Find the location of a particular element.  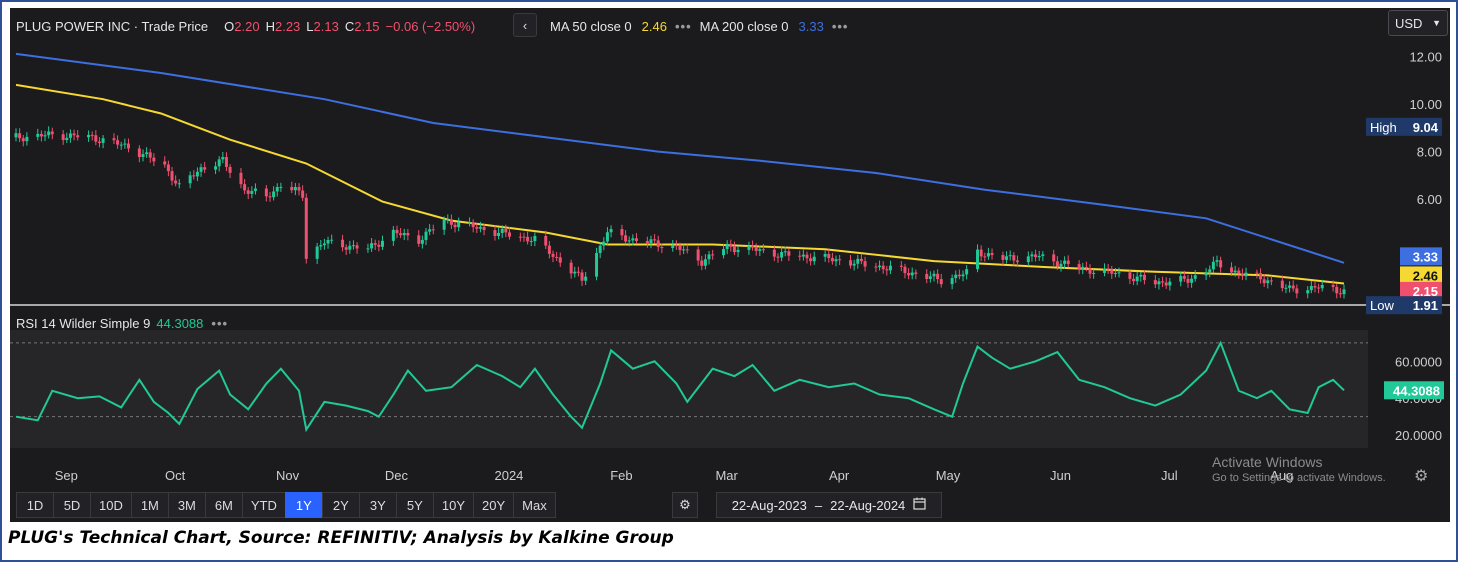

gear-icon: ⚙ is located at coordinates (685, 505).